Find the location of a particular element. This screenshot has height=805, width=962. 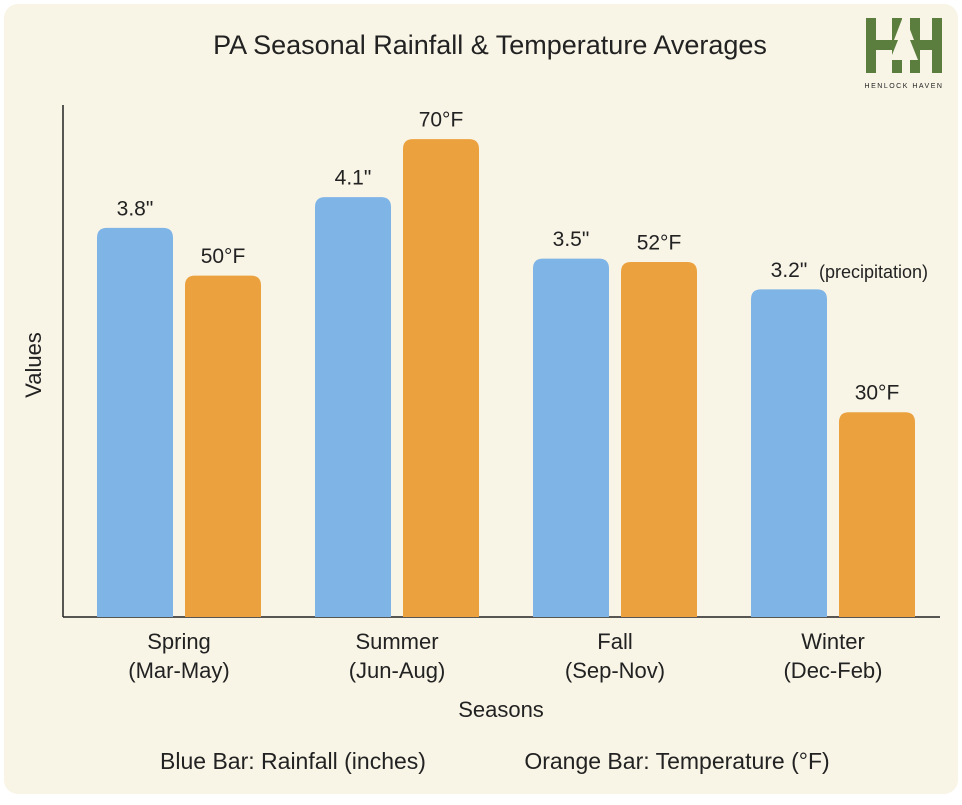

value-label: 3.5" is located at coordinates (571, 239).